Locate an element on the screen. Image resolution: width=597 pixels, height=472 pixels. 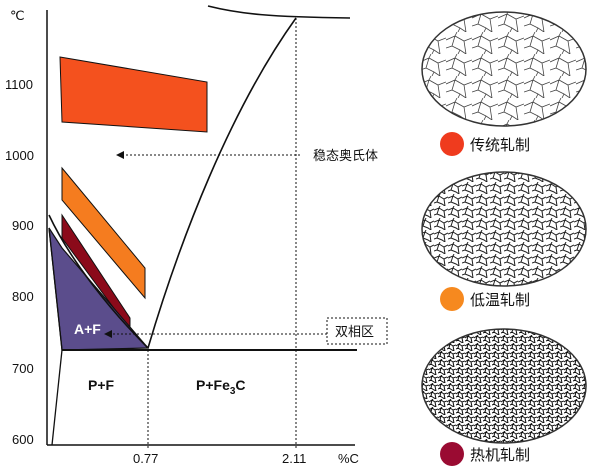
y-tick-700: 700 is located at coordinates (23, 368).